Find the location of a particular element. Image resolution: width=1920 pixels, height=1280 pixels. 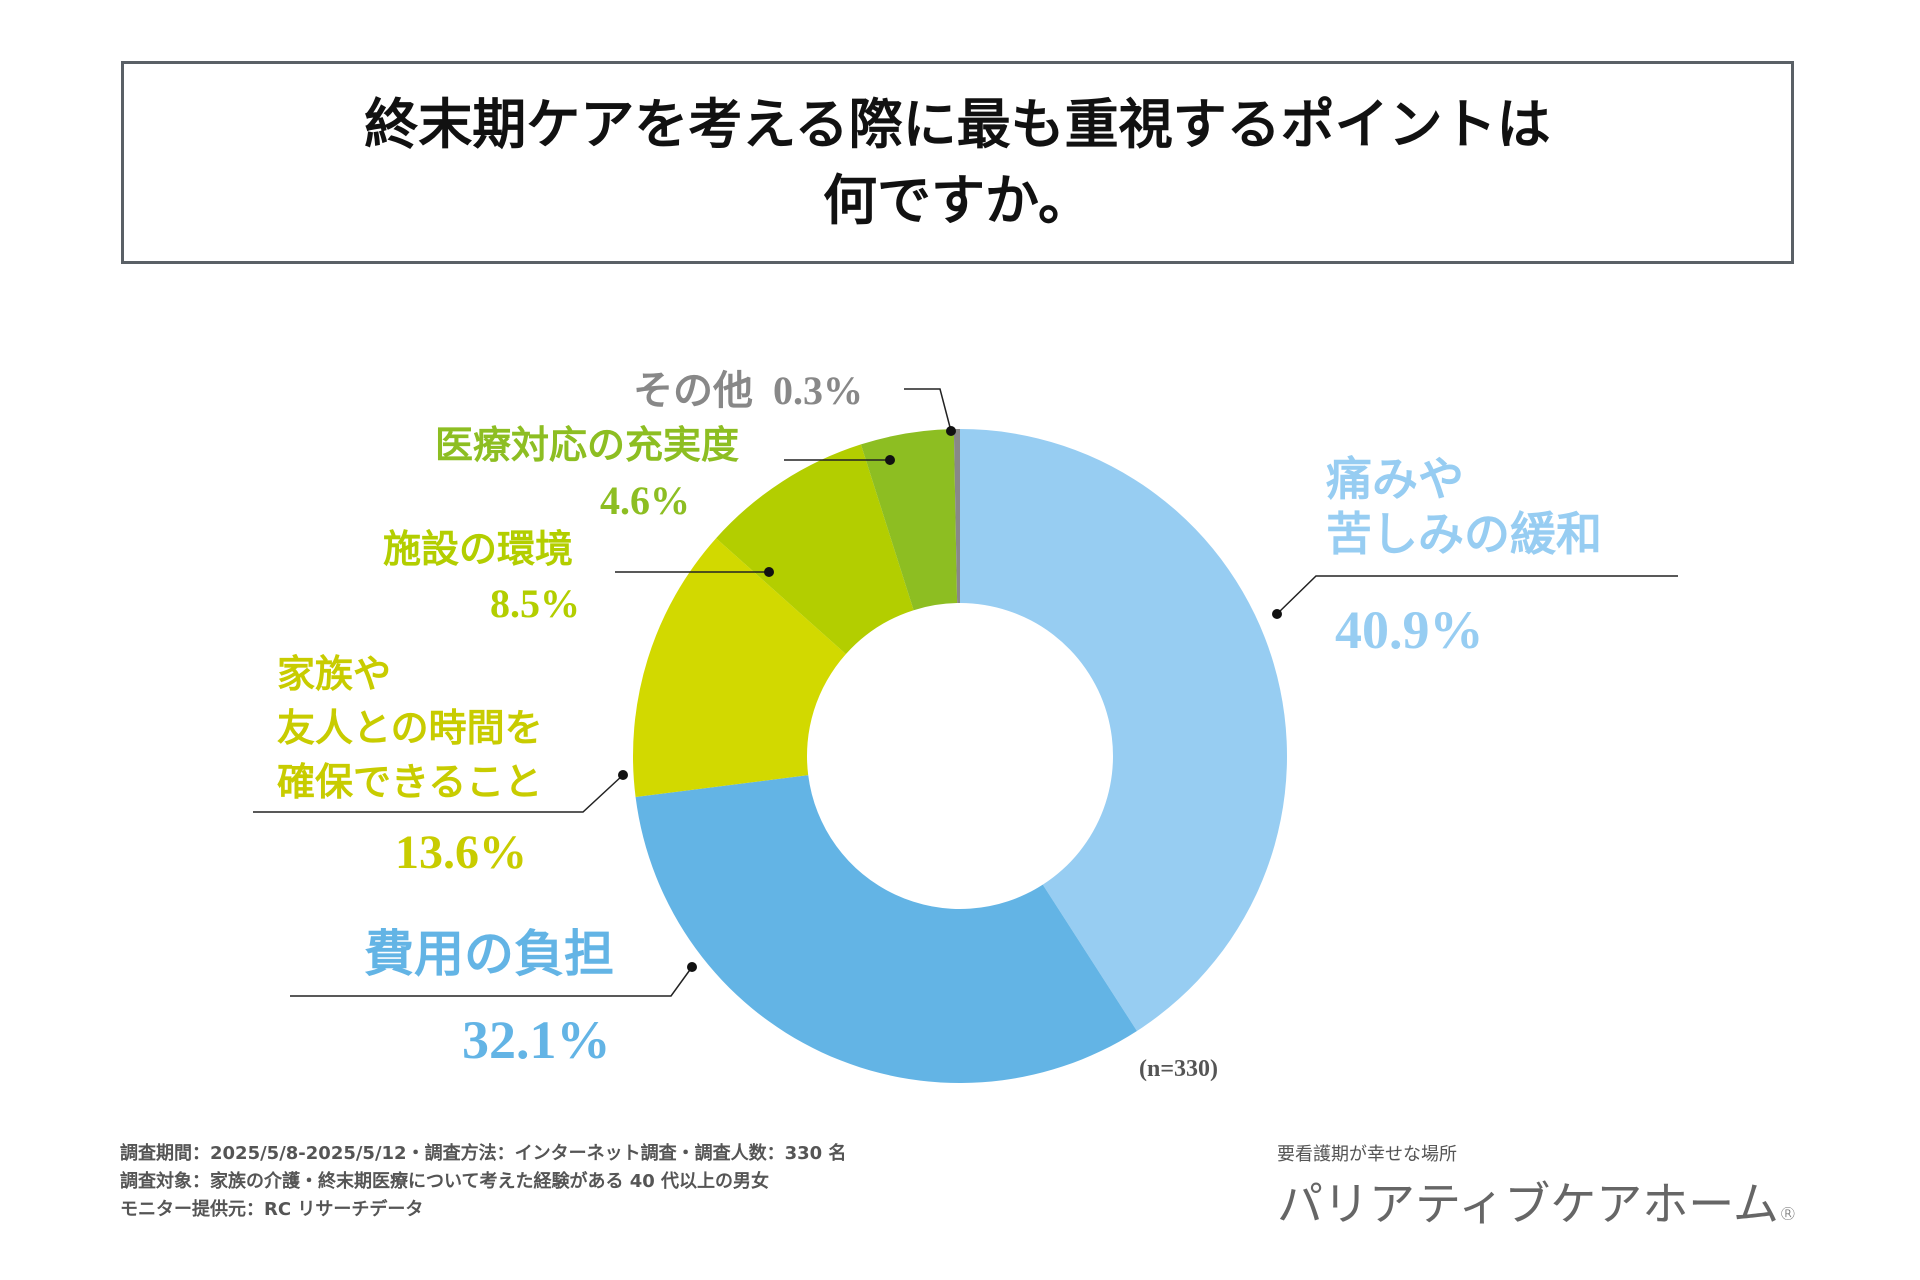

label-line: 友人との時間を is located at coordinates (410, 729).